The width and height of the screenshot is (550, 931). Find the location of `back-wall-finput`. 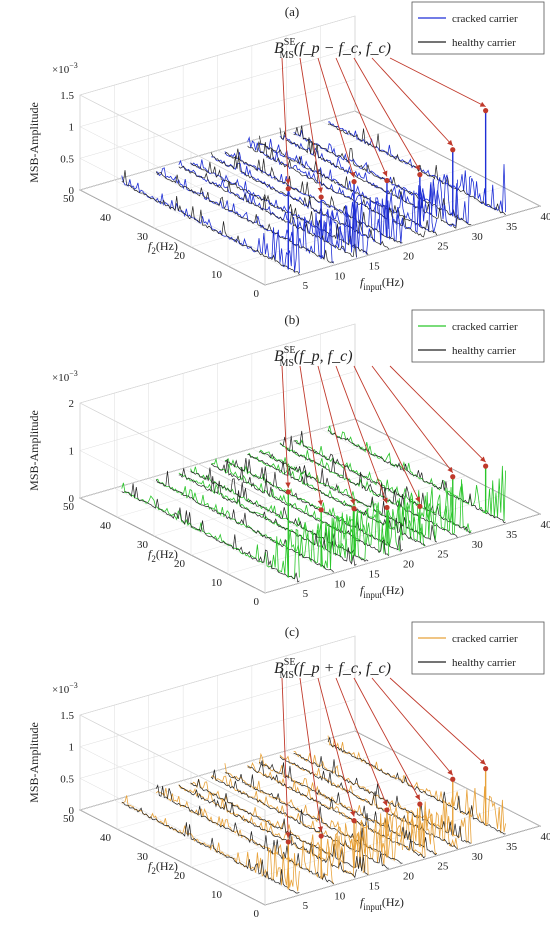

back-wall-finput is located at coordinates (172, 189).